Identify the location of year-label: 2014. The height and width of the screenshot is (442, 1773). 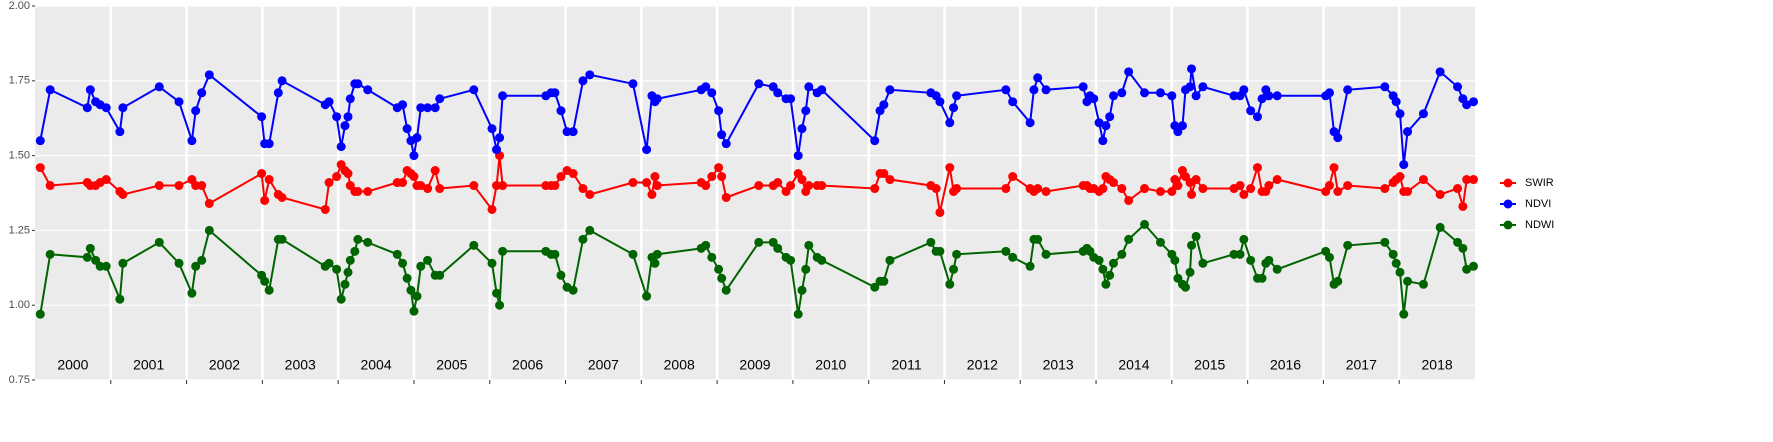
(1133, 365).